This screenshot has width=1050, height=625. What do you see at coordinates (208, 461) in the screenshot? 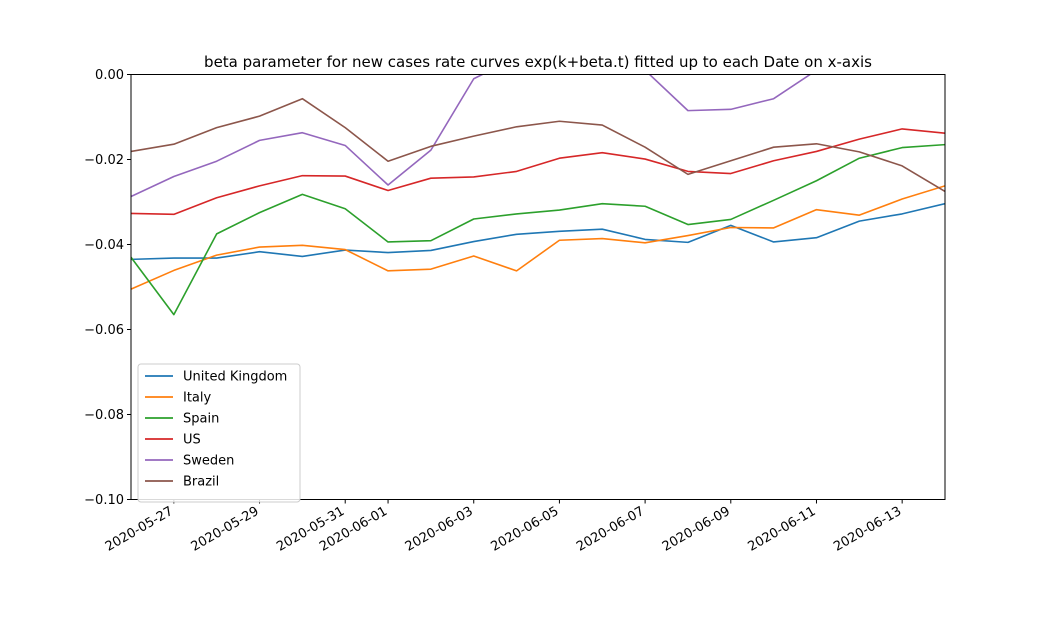
I see `legend-label-4: Sweden` at bounding box center [208, 461].